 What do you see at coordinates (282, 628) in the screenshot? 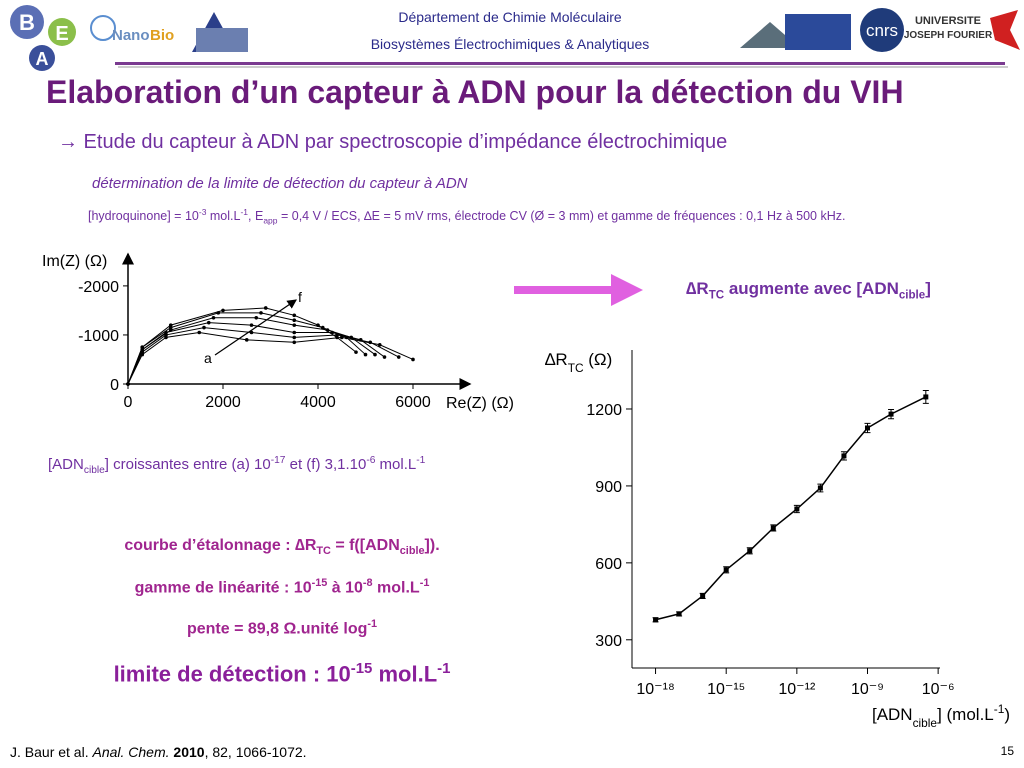
I see `result: pente = 89,8 Ω.unité log-1` at bounding box center [282, 628].